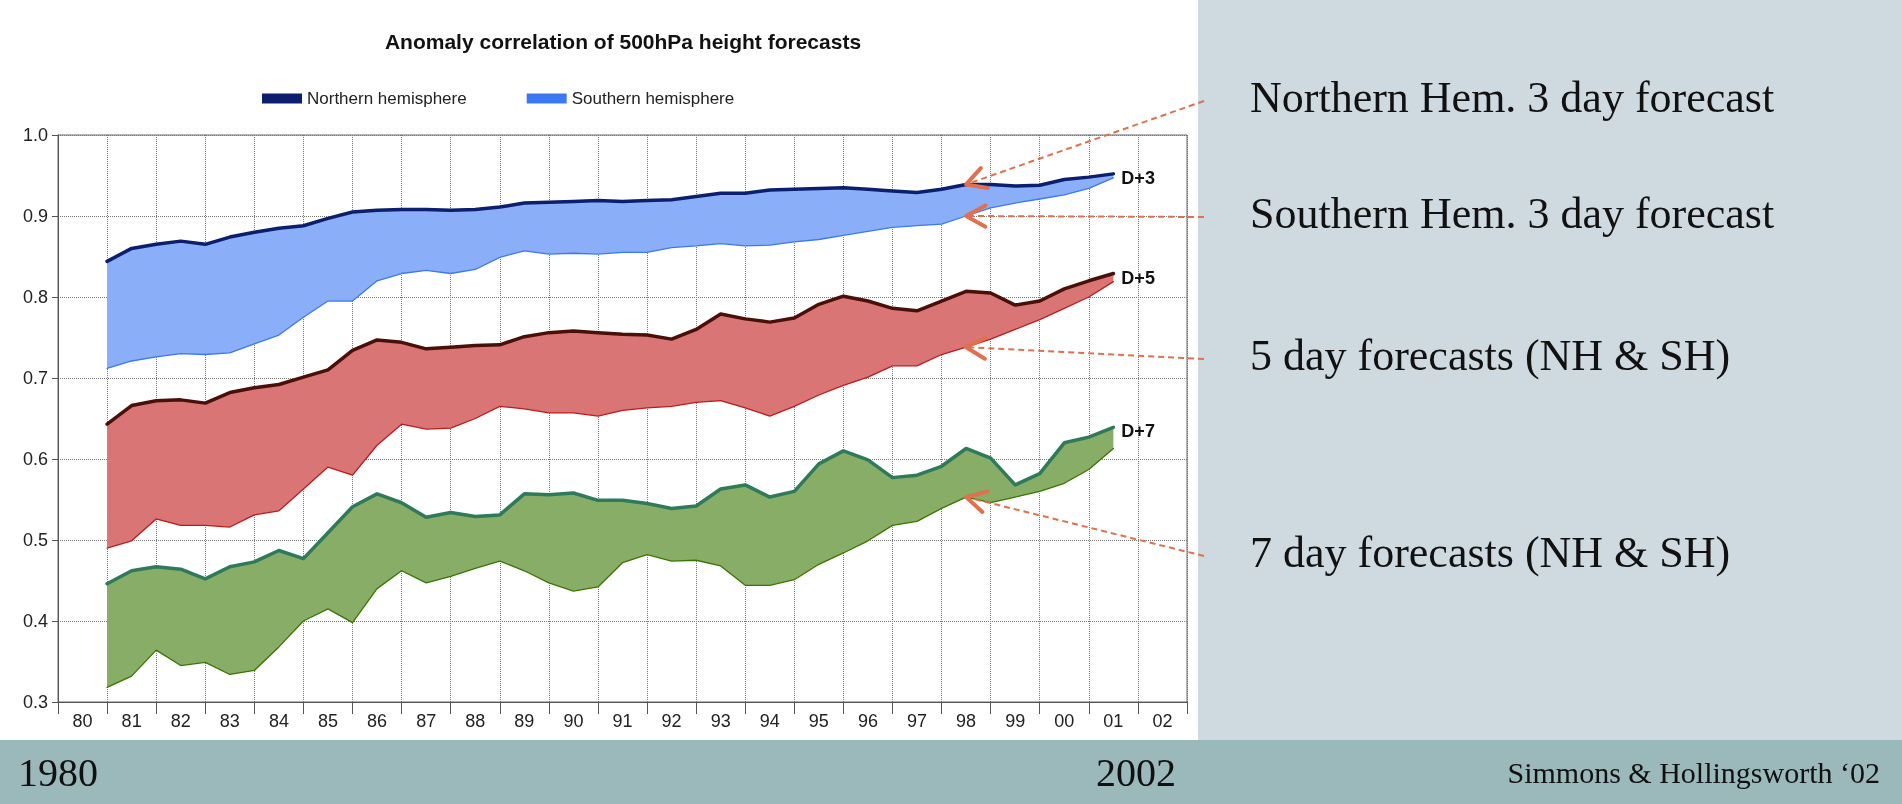  Describe the element at coordinates (229, 721) in the screenshot. I see `x-tick-label: 83` at that location.